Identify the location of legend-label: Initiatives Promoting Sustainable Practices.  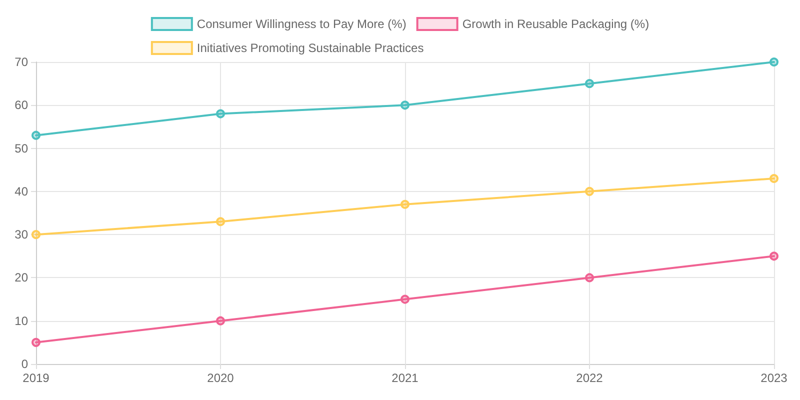
(310, 48).